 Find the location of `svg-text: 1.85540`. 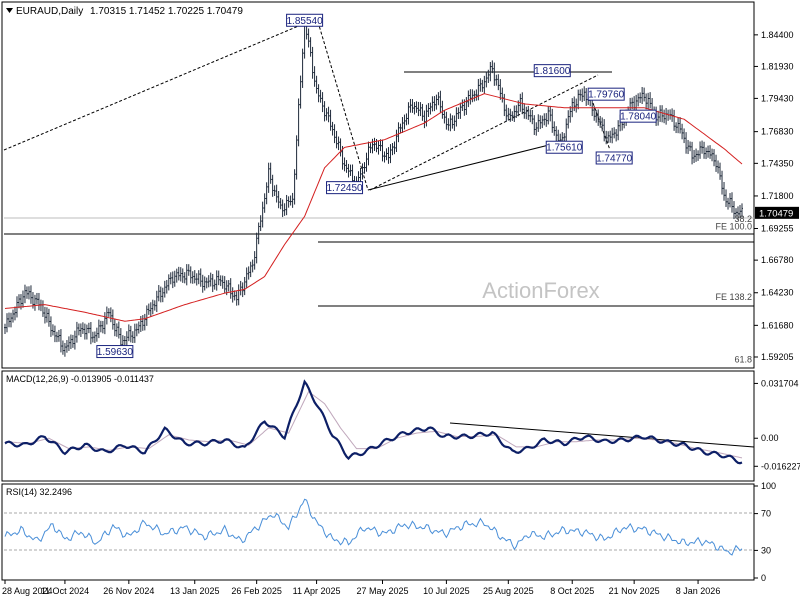

svg-text: 1.85540 is located at coordinates (305, 21).